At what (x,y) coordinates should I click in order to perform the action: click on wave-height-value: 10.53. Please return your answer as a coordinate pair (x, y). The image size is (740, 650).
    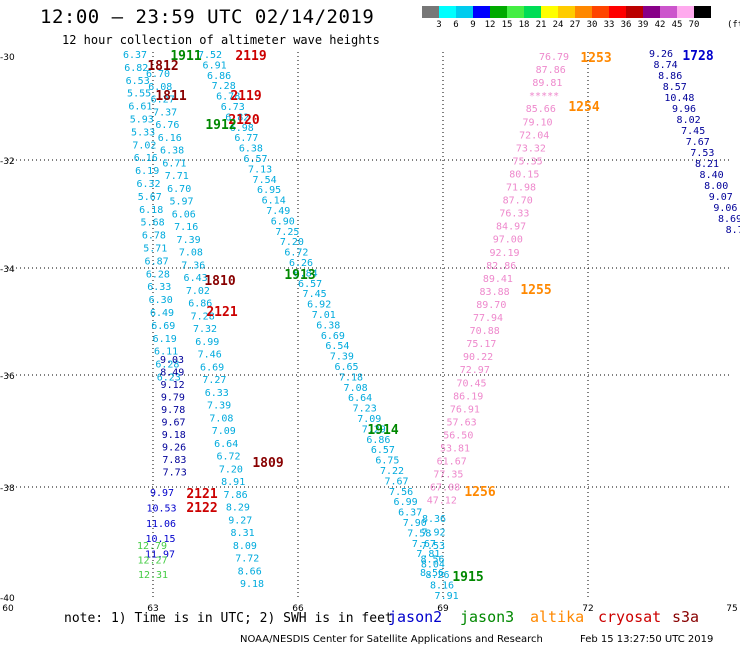
    Looking at the image, I should click on (161, 508).